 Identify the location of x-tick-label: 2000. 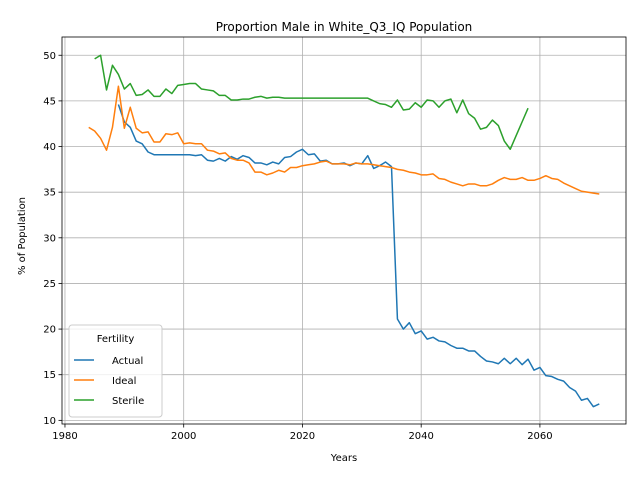
(183, 436).